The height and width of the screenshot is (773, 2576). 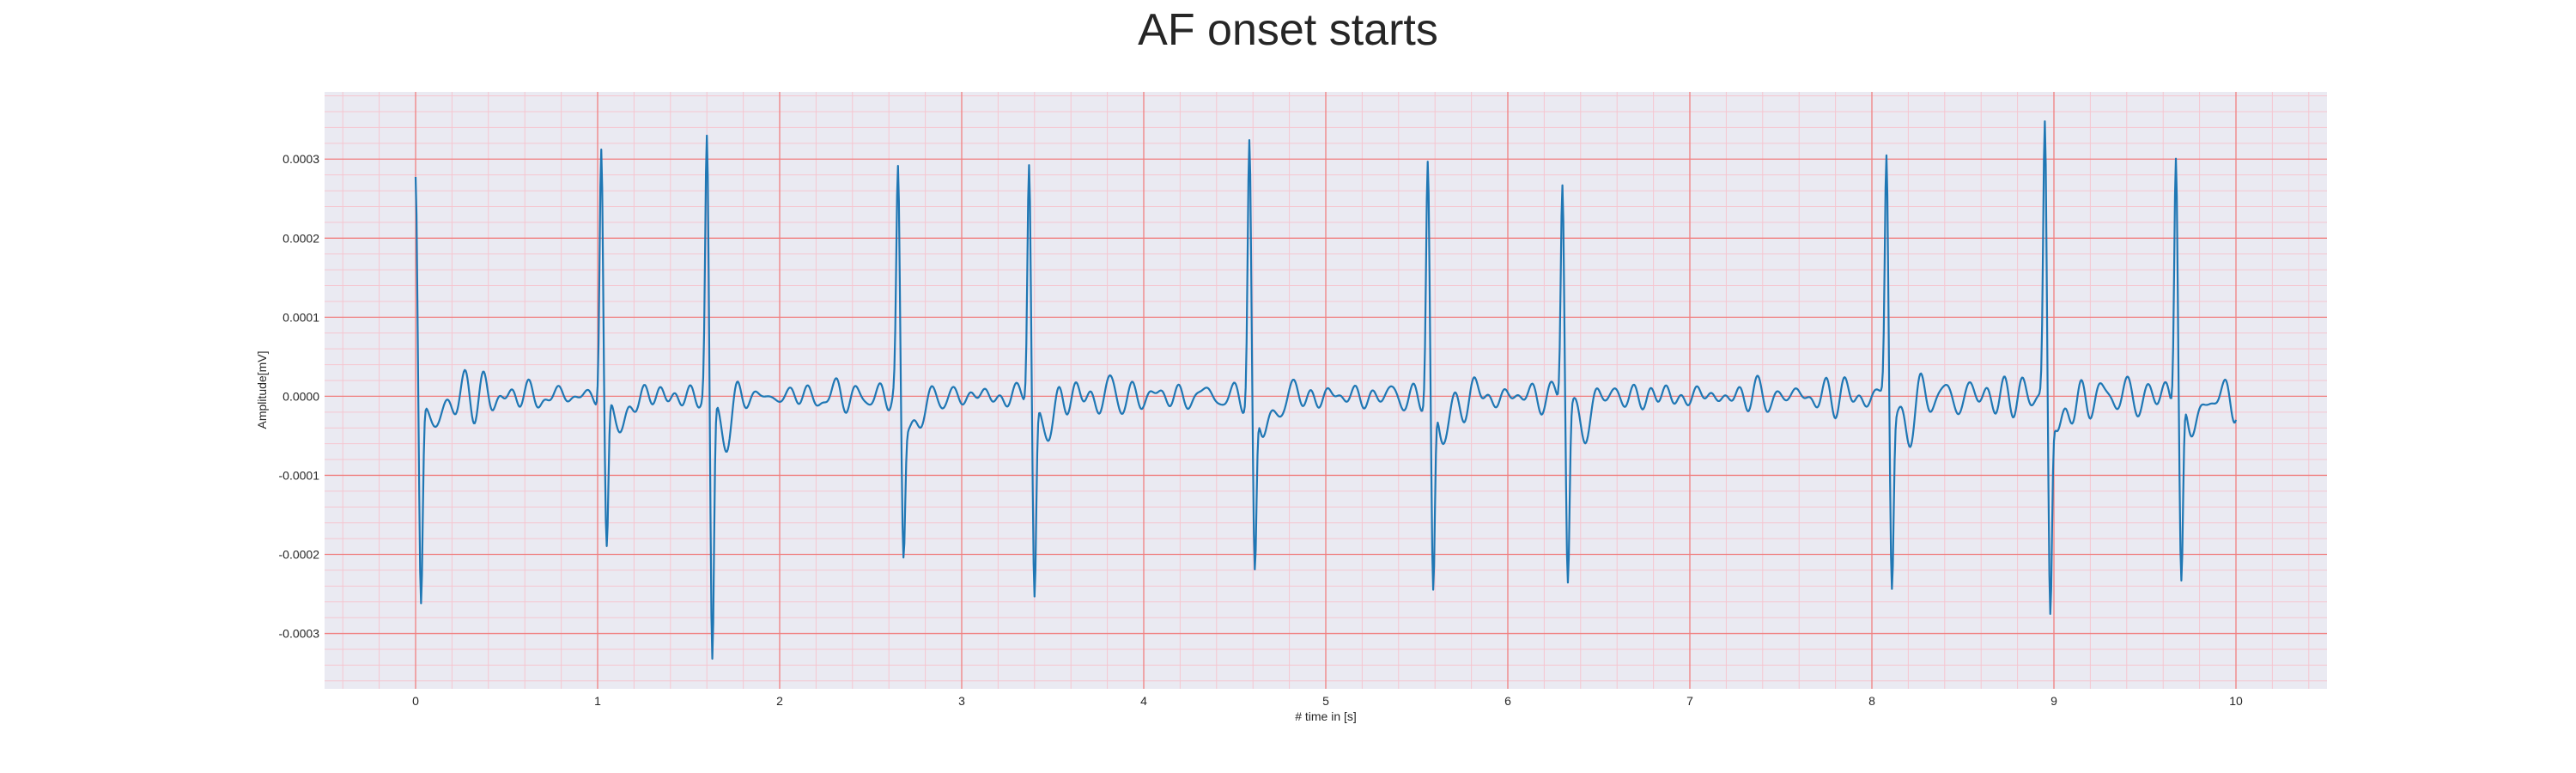 What do you see at coordinates (1872, 701) in the screenshot?
I see `x-tick-label: 8` at bounding box center [1872, 701].